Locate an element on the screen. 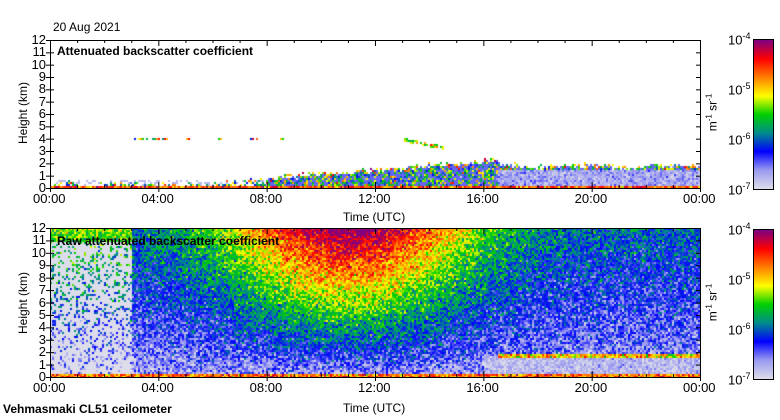 This screenshot has height=420, width=780. colorbar-bottom is located at coordinates (763, 304).